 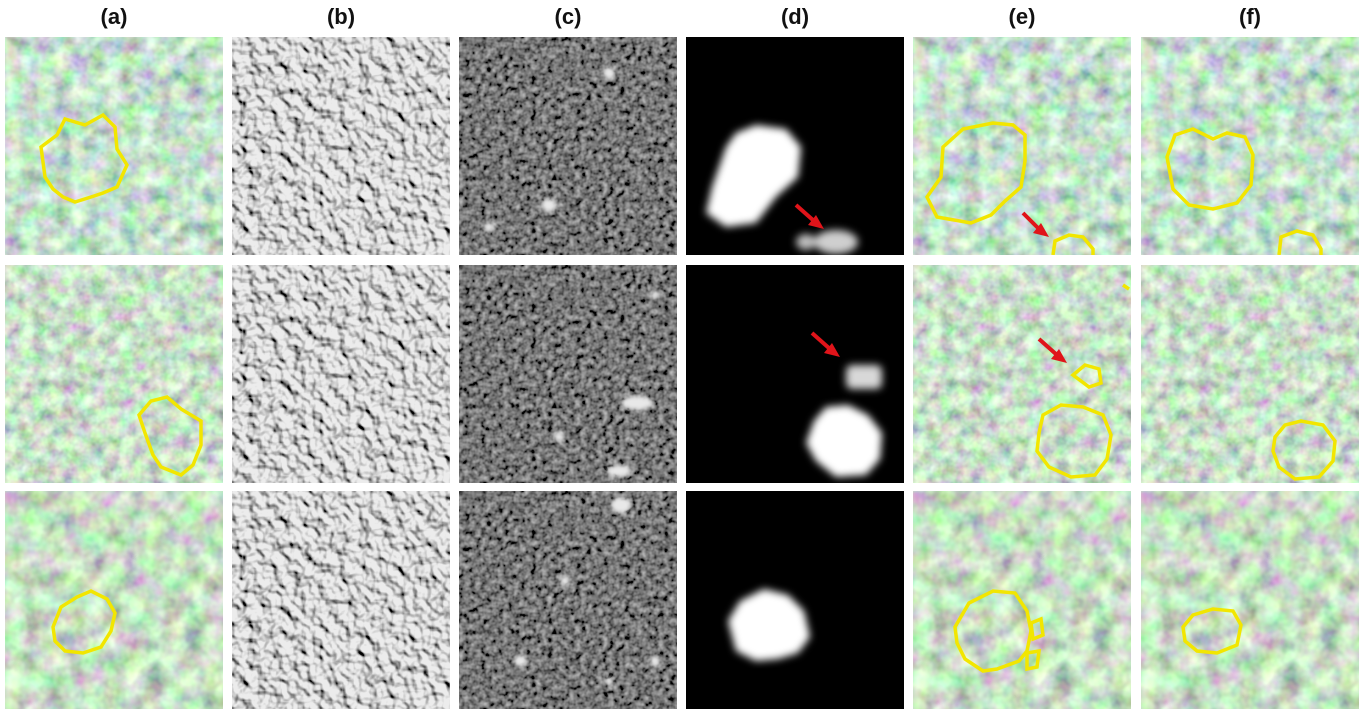 What do you see at coordinates (341, 600) in the screenshot?
I see `panel-b-row3` at bounding box center [341, 600].